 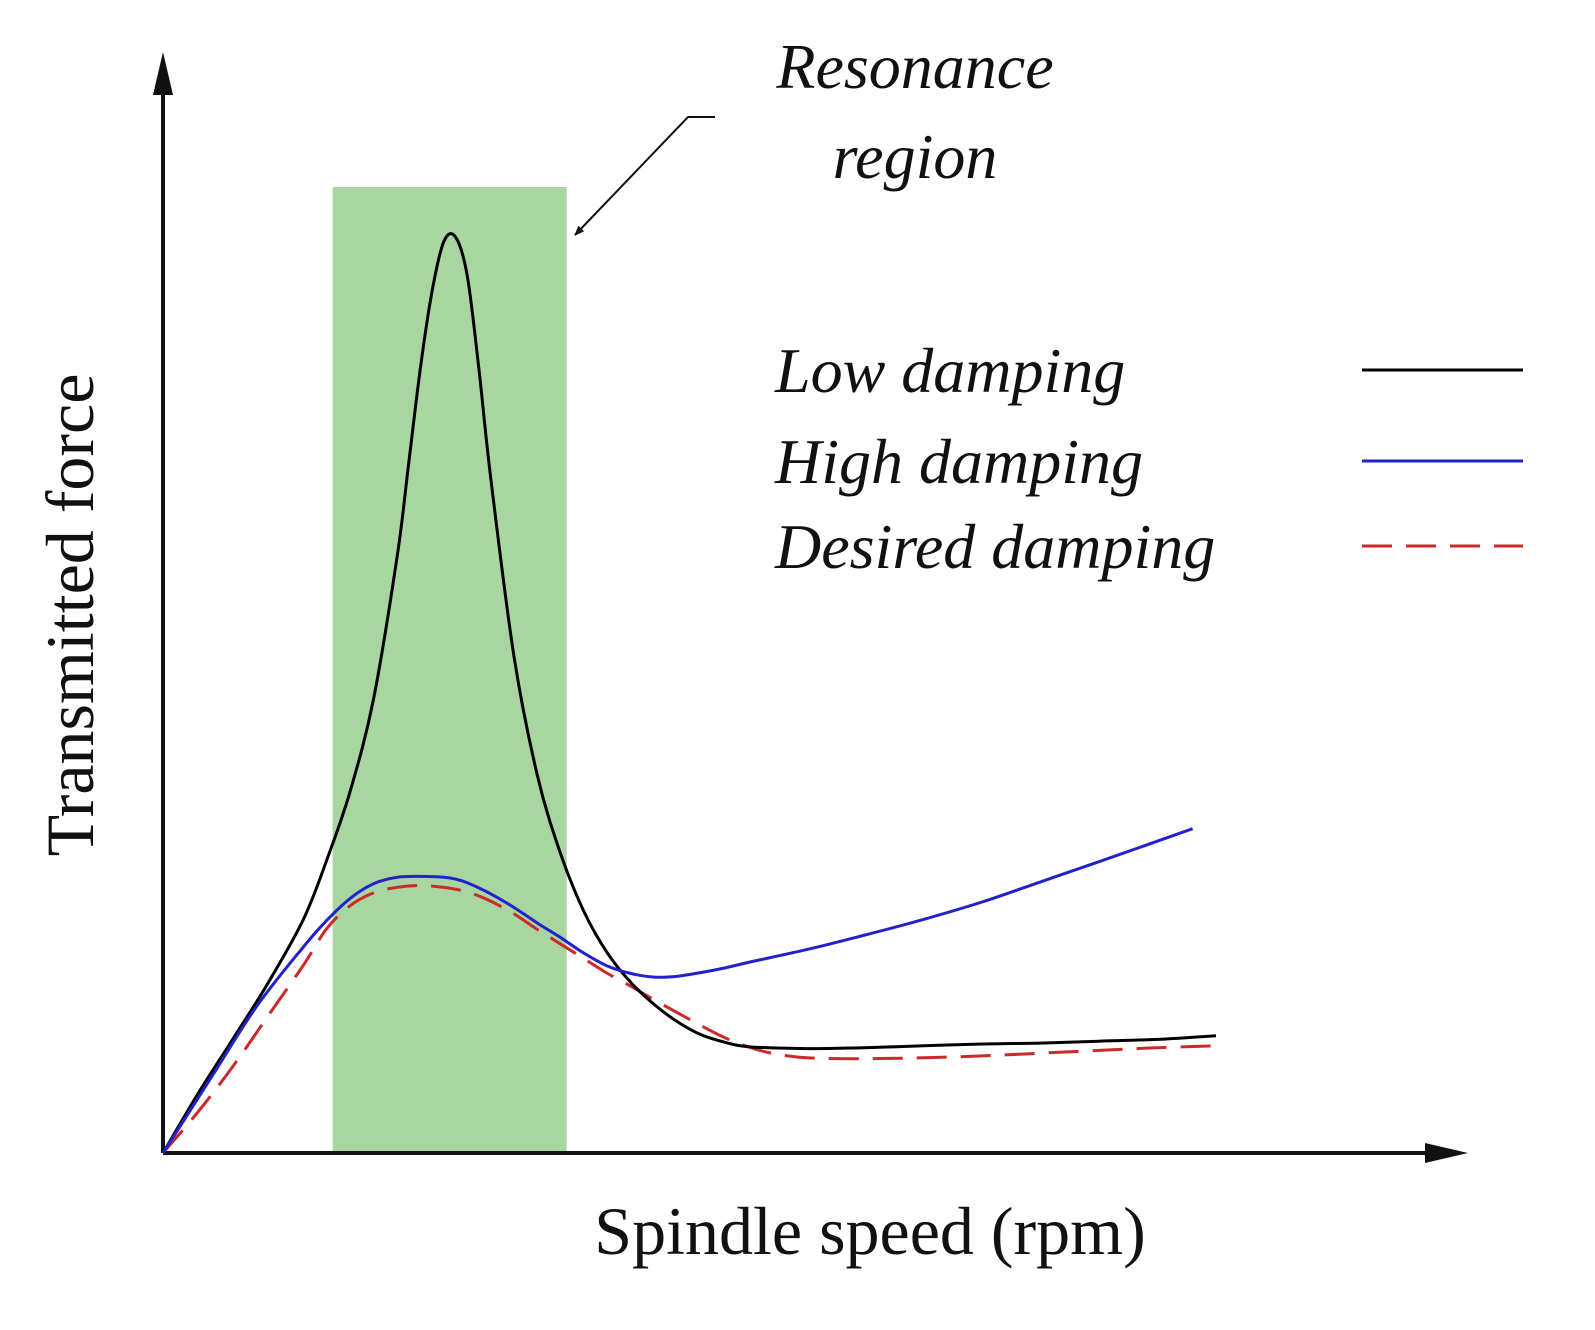 What do you see at coordinates (689, 1019) in the screenshot?
I see `series-line-desired-damping` at bounding box center [689, 1019].